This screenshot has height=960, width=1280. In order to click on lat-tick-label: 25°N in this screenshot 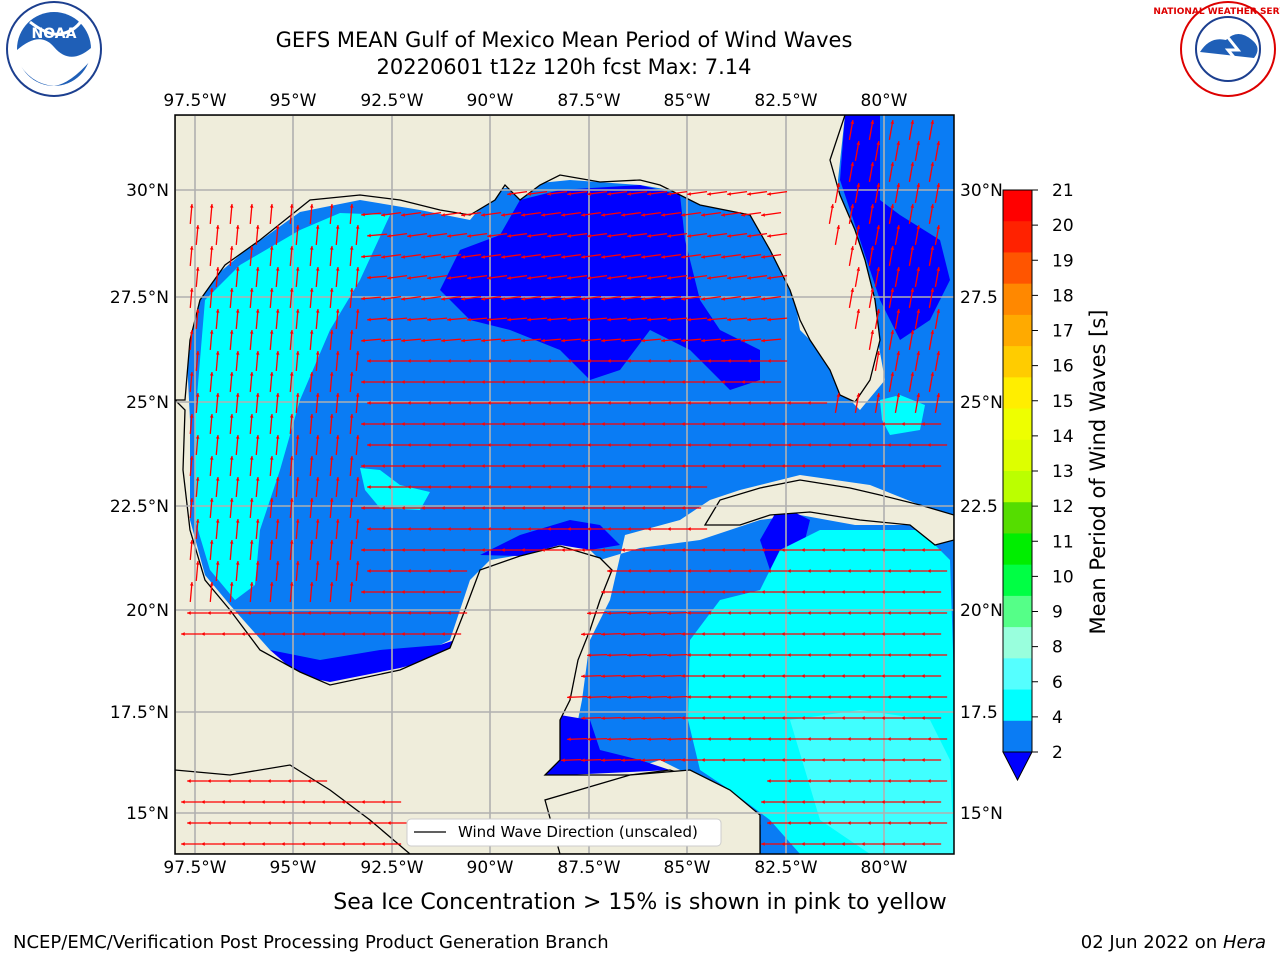, I will do `click(981, 403)`.